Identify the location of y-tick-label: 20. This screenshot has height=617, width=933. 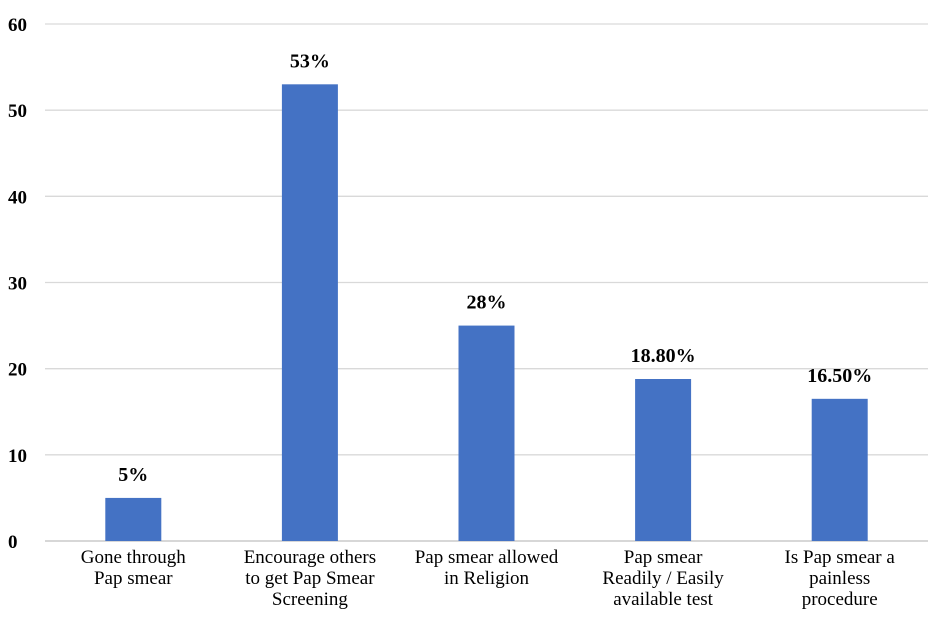
(17, 370).